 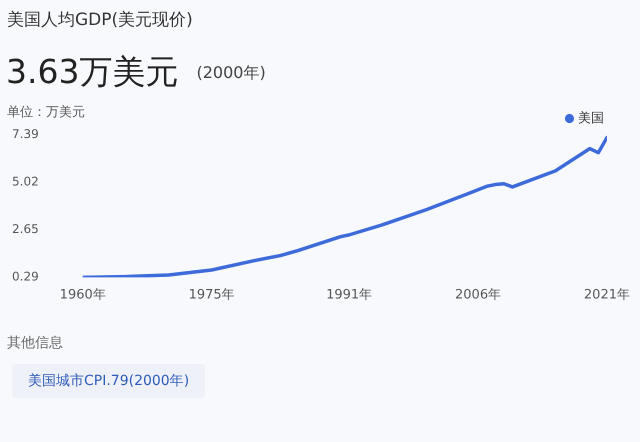 What do you see at coordinates (211, 295) in the screenshot?
I see `x-tick-label: 1975年` at bounding box center [211, 295].